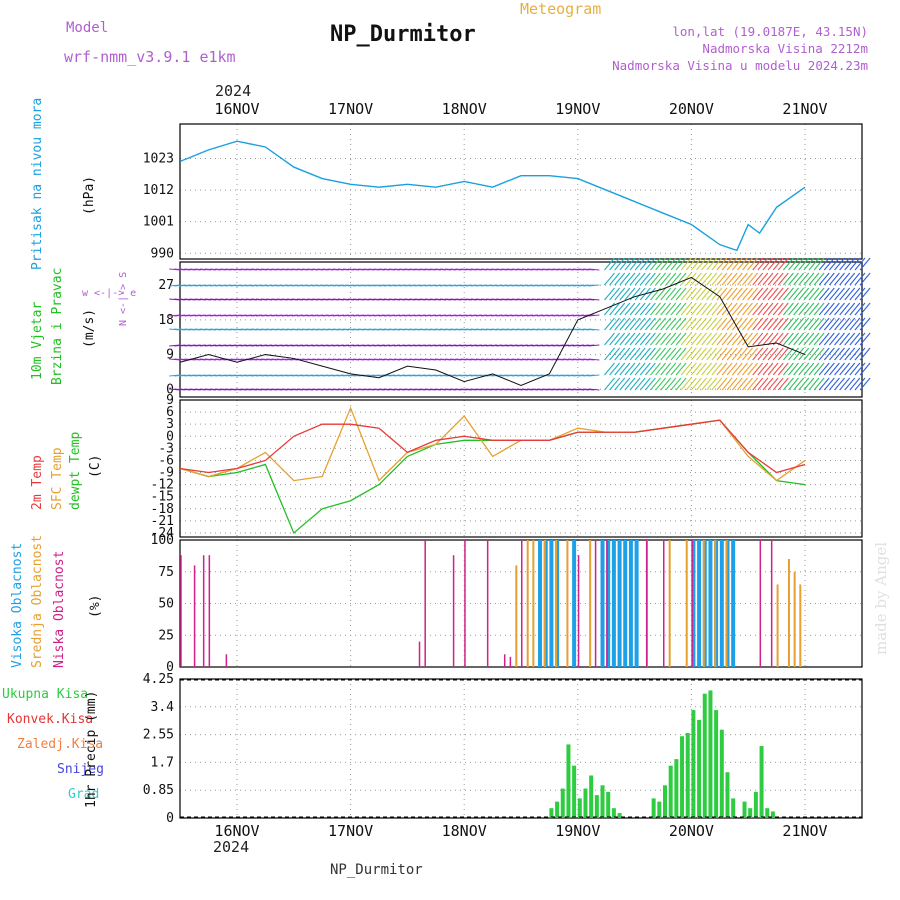 The height and width of the screenshot is (900, 900). What do you see at coordinates (166, 460) in the screenshot?
I see `ytick-label: -6` at bounding box center [166, 460].